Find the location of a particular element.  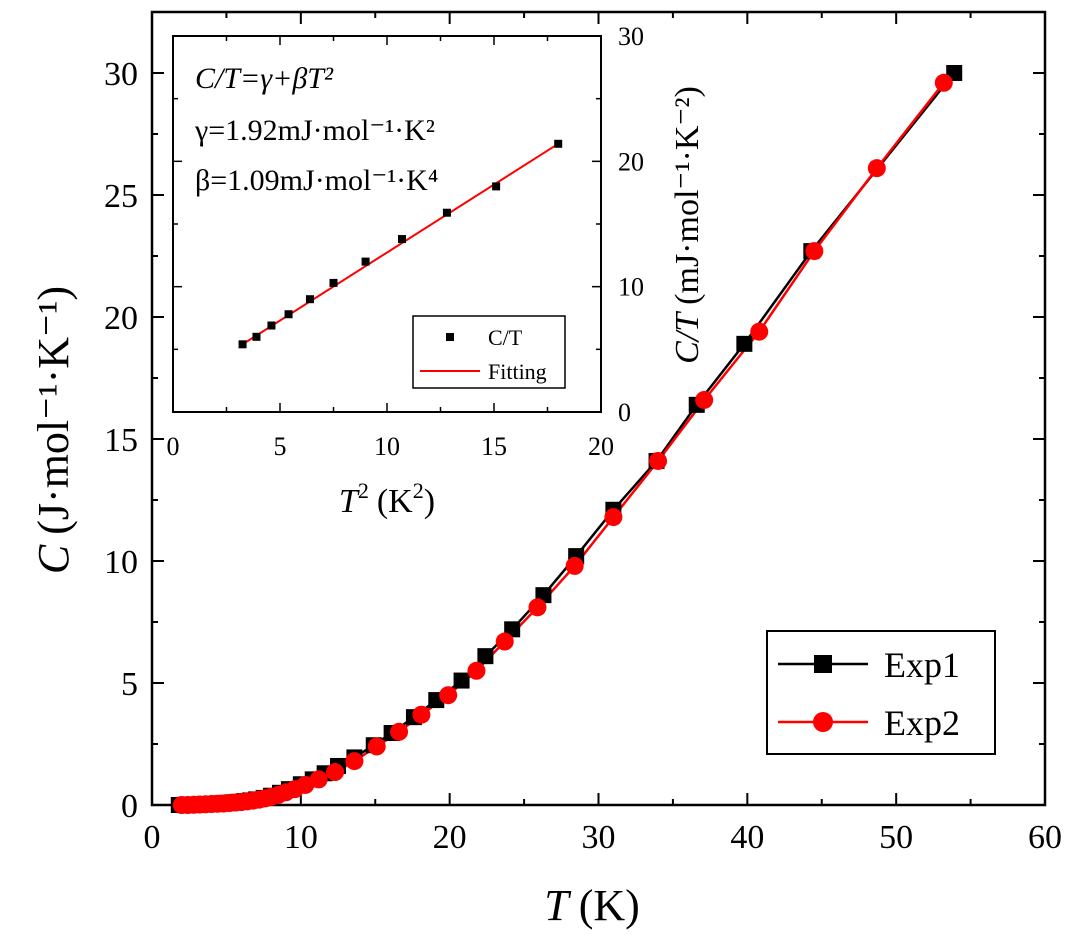

main-y-axis-var: C is located at coordinates (53, 559).